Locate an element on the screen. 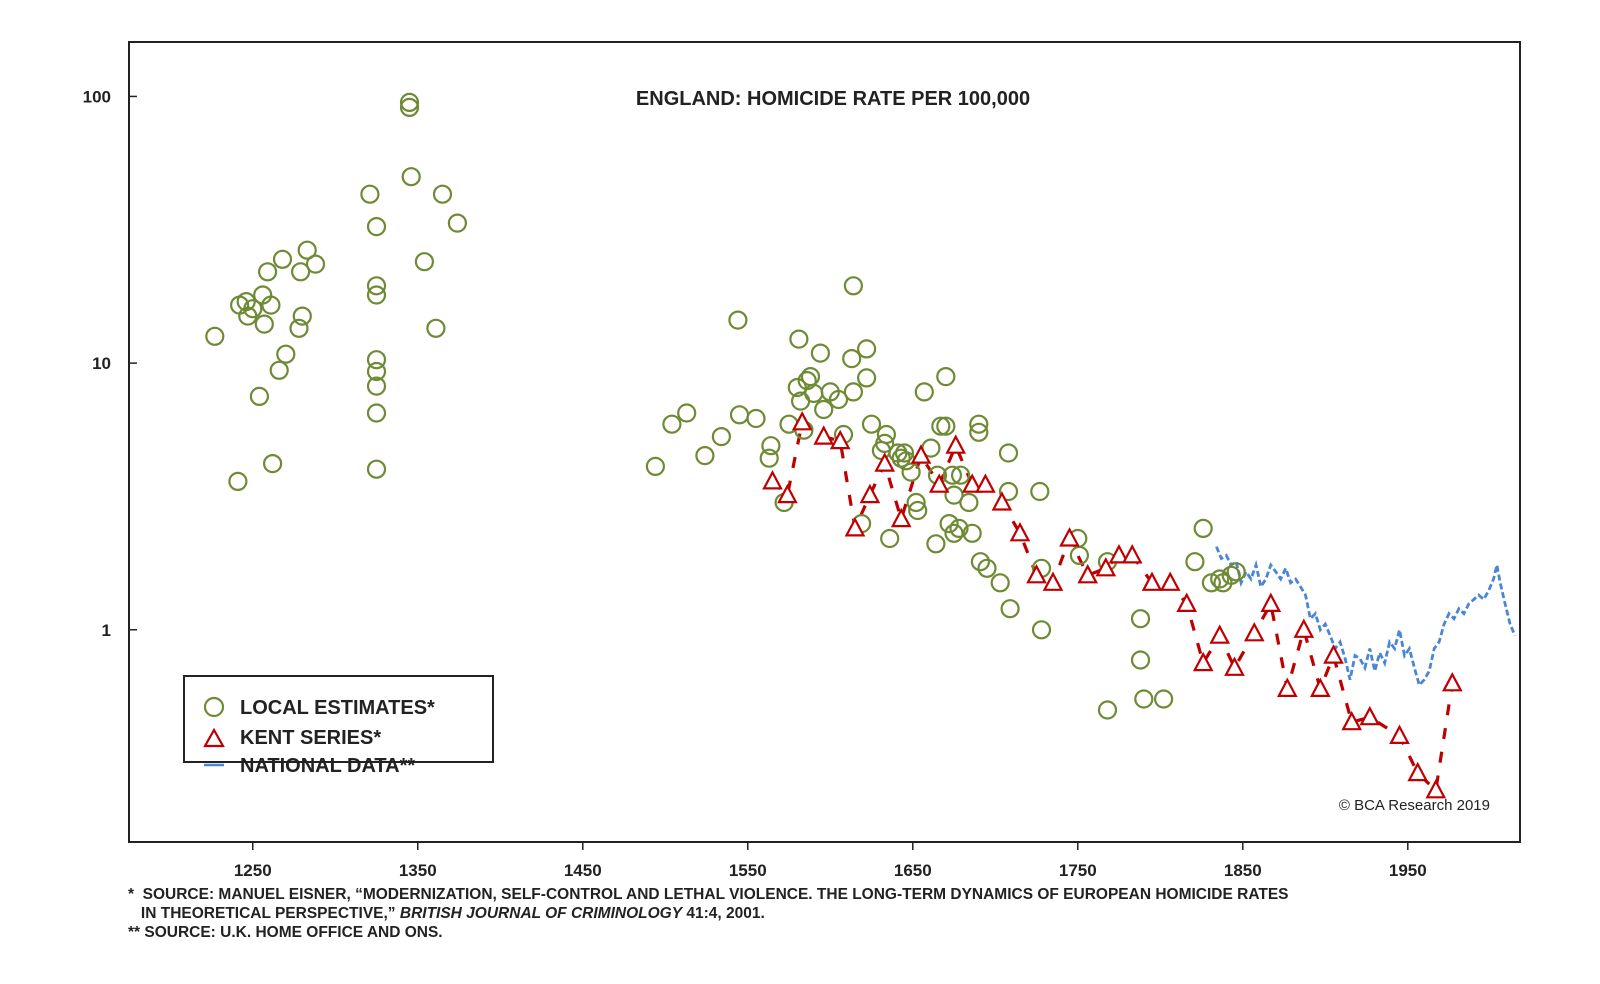 The image size is (1600, 984). footnote-source-home-office: ** SOURCE: U.K. HOME OFFICE AND ONS. is located at coordinates (285, 932).